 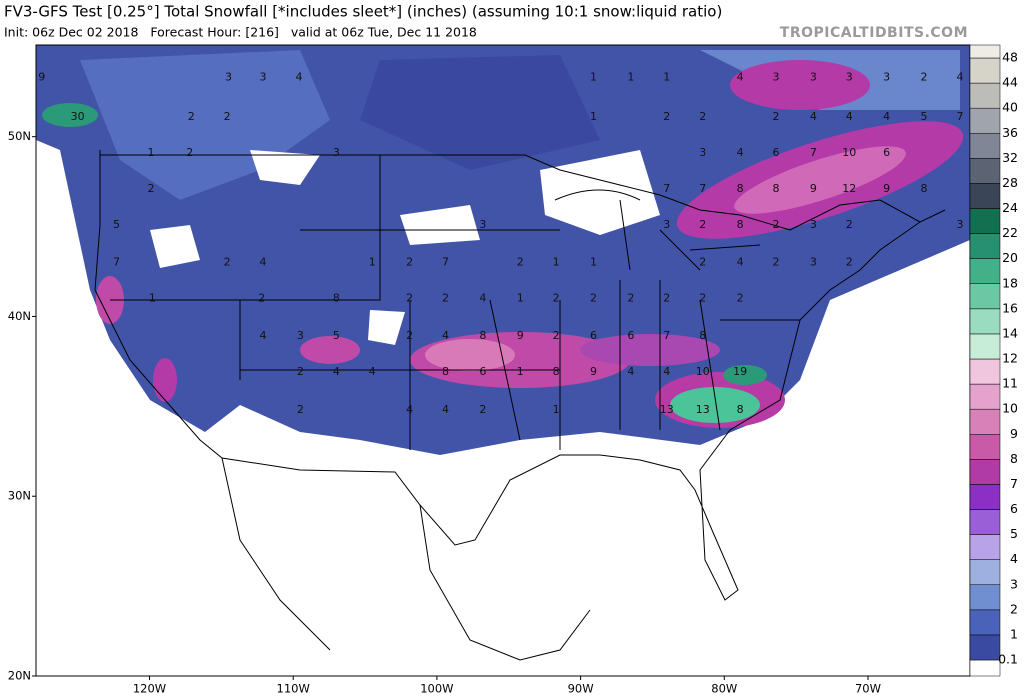 What do you see at coordinates (149, 689) in the screenshot?
I see `lon-tick-label: 120W` at bounding box center [149, 689].